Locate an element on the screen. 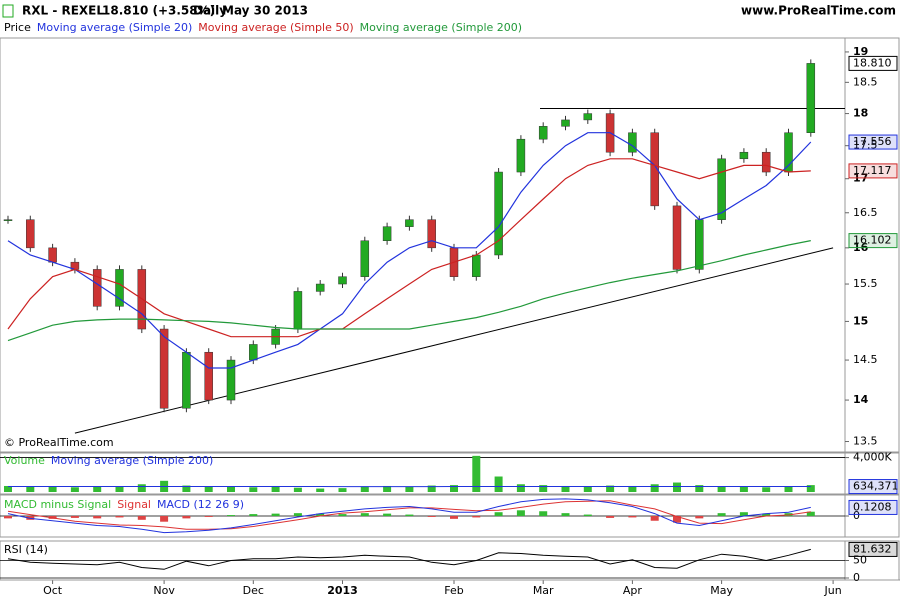 This screenshot has width=900, height=600. y-tick-label: 19 is located at coordinates (860, 51).